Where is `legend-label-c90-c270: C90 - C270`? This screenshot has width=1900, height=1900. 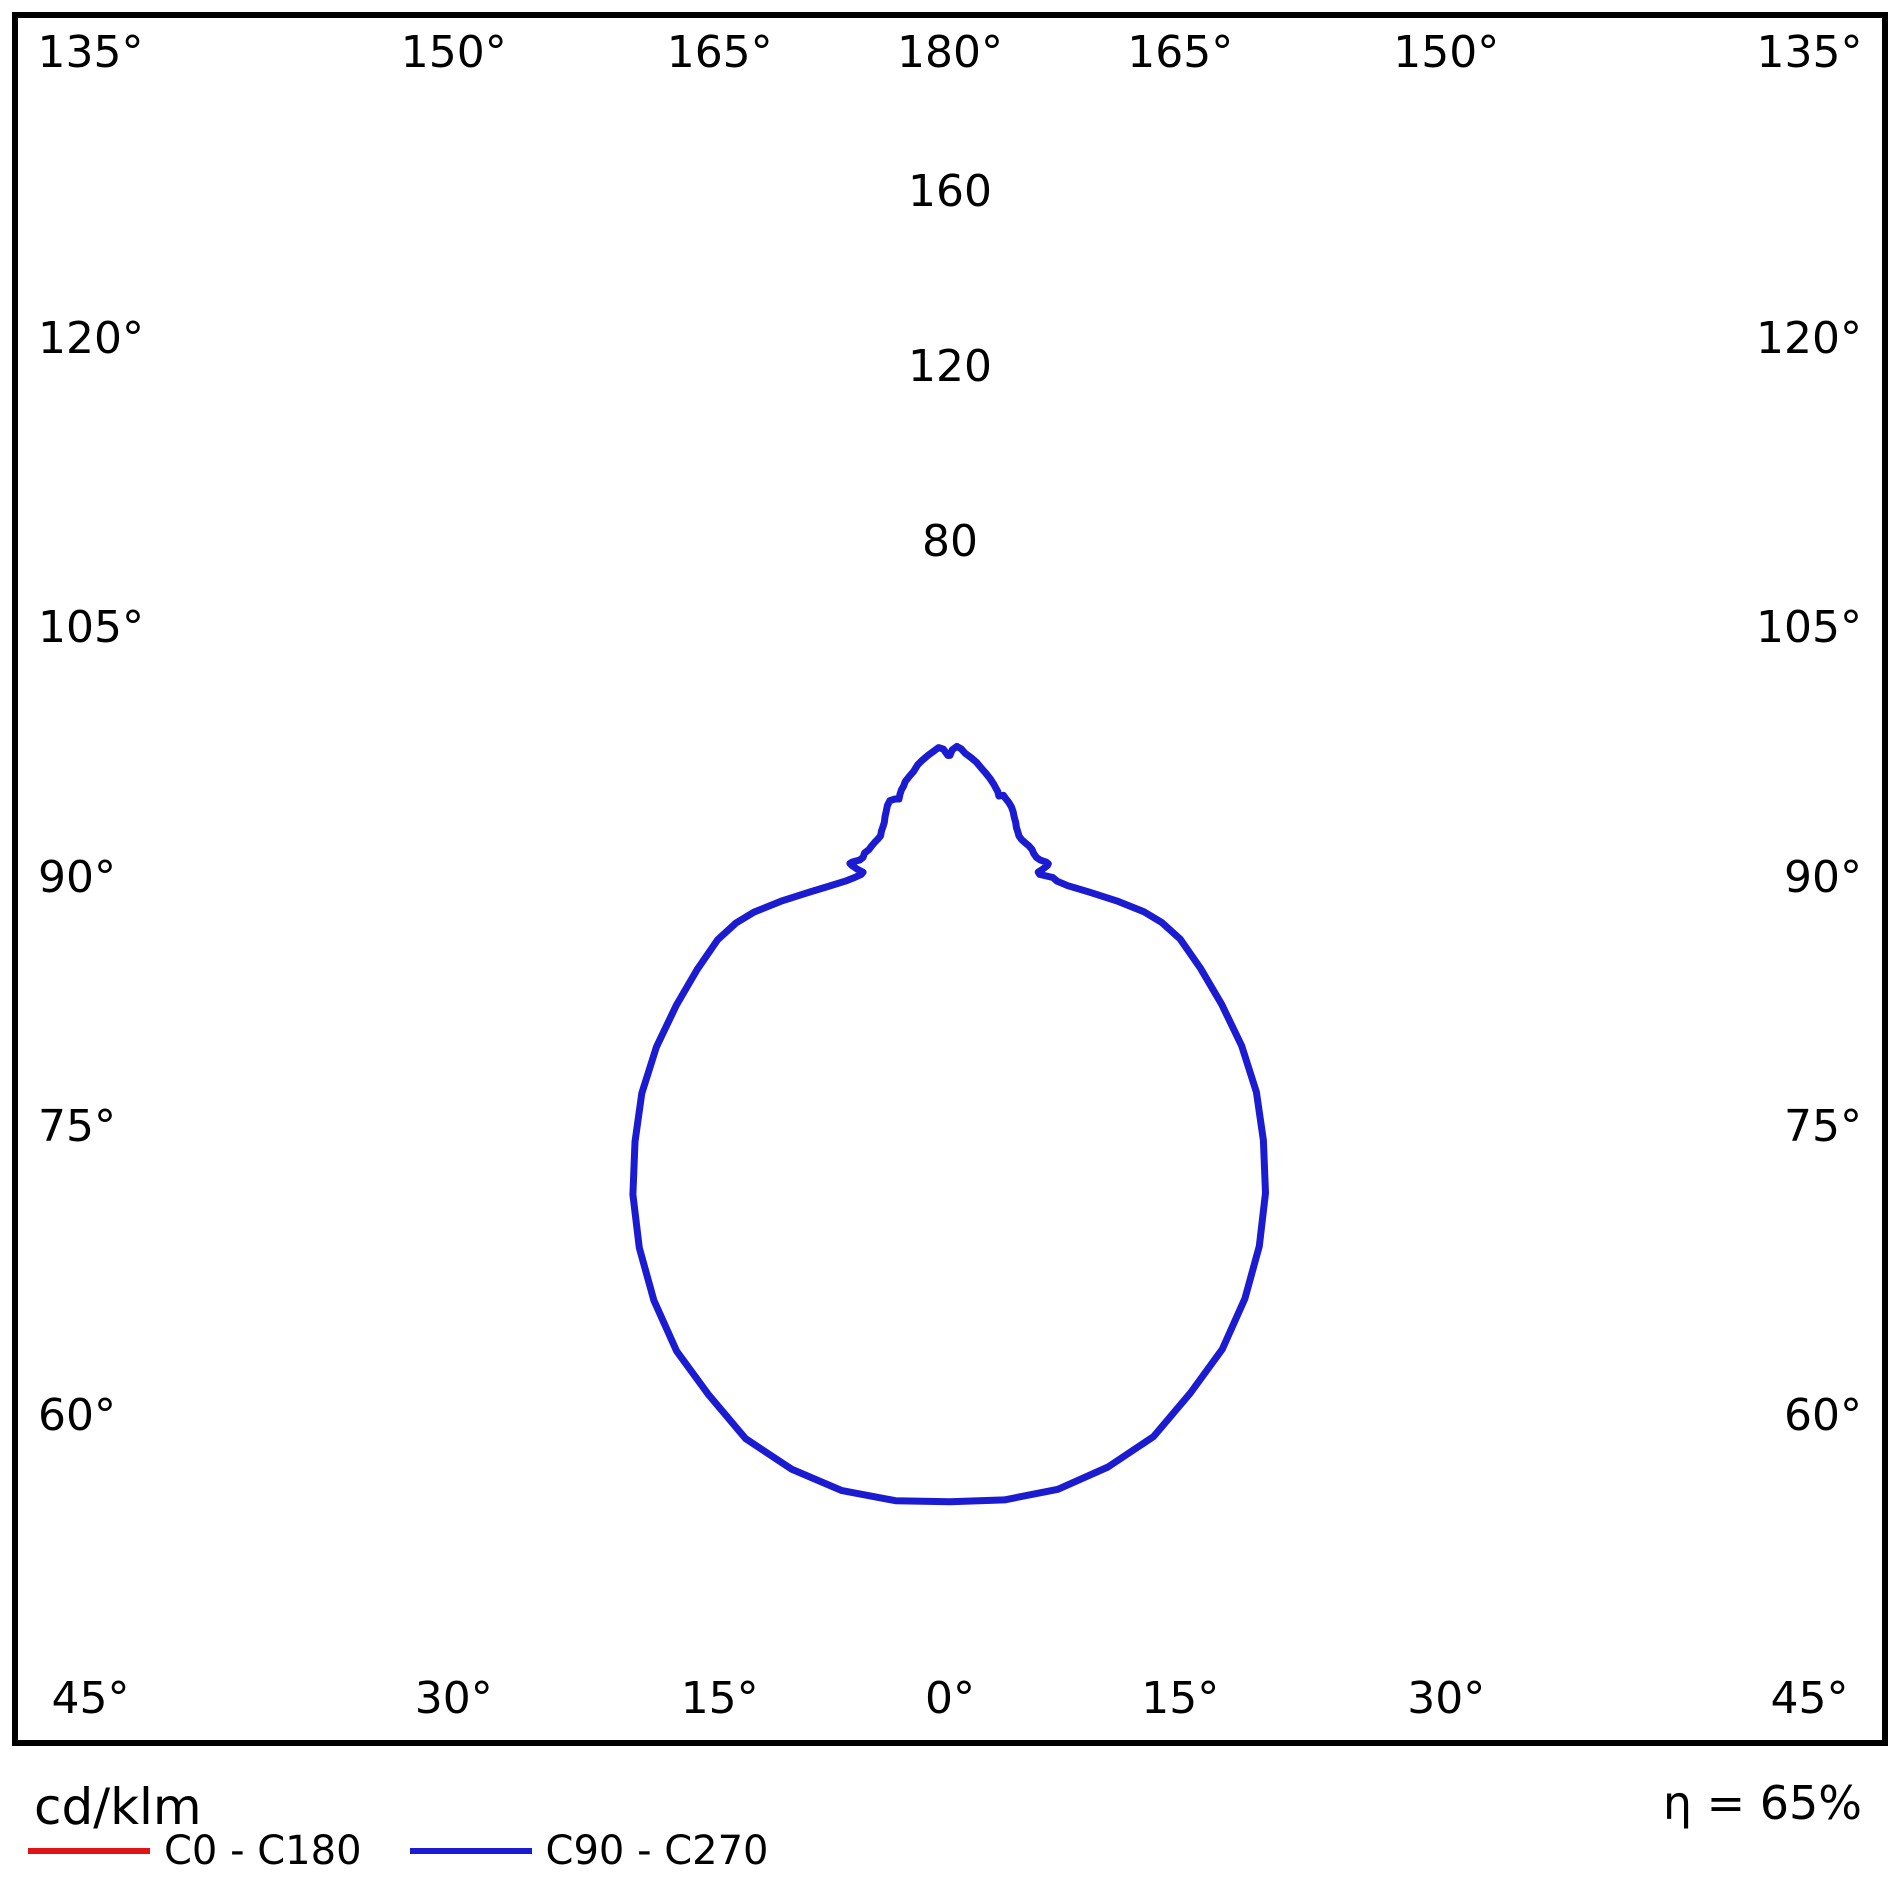 legend-label-c90-c270: C90 - C270 is located at coordinates (657, 1851).